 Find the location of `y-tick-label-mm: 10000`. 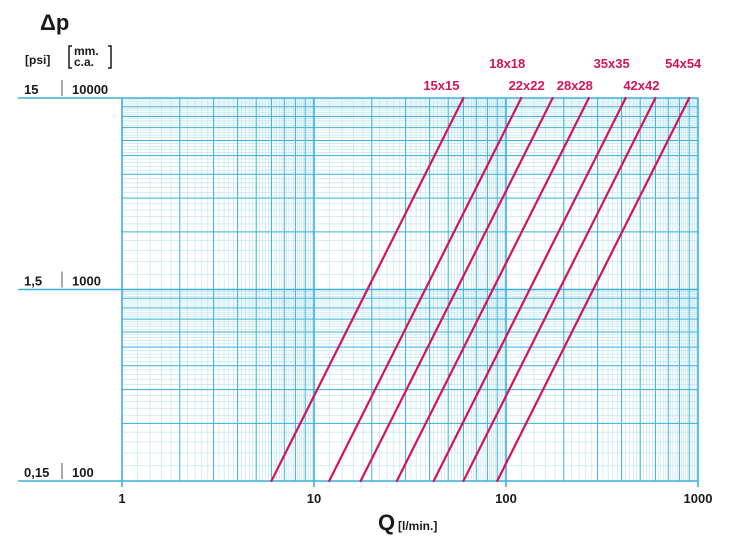

y-tick-label-mm: 10000 is located at coordinates (90, 89).